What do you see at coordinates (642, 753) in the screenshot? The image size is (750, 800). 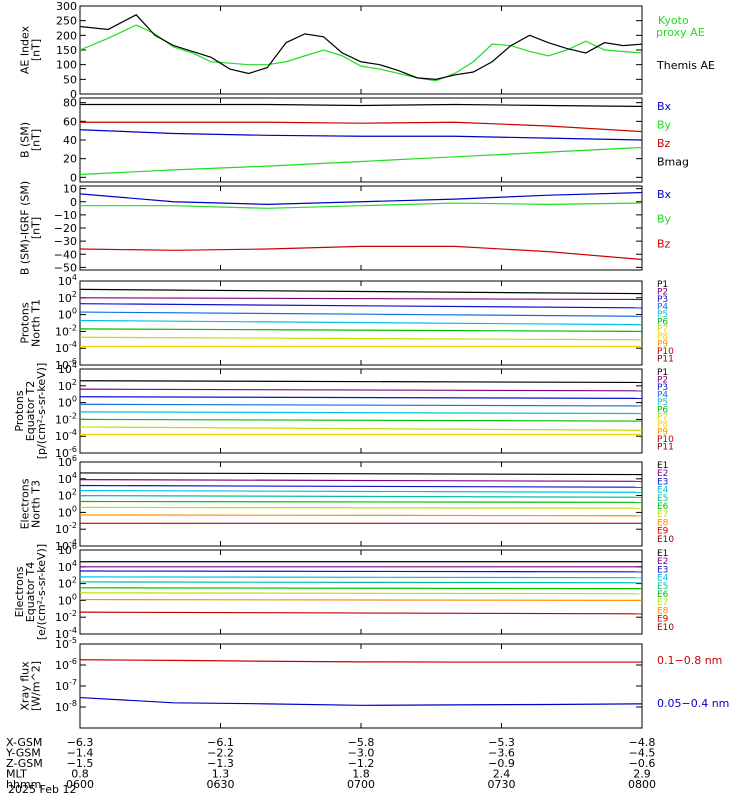 I see `x-tick-label: −4.5` at bounding box center [642, 753].